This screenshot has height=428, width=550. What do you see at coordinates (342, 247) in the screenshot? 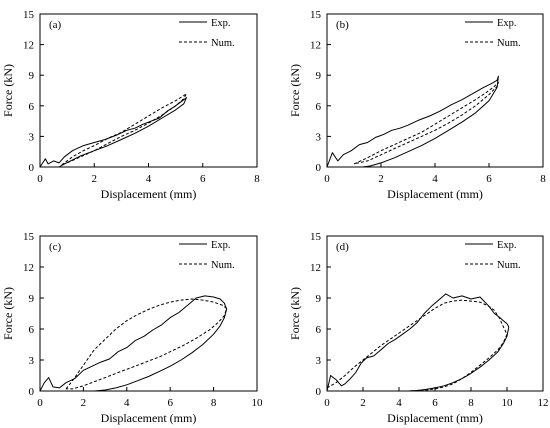
I see `panel-label: (d)` at bounding box center [342, 247].